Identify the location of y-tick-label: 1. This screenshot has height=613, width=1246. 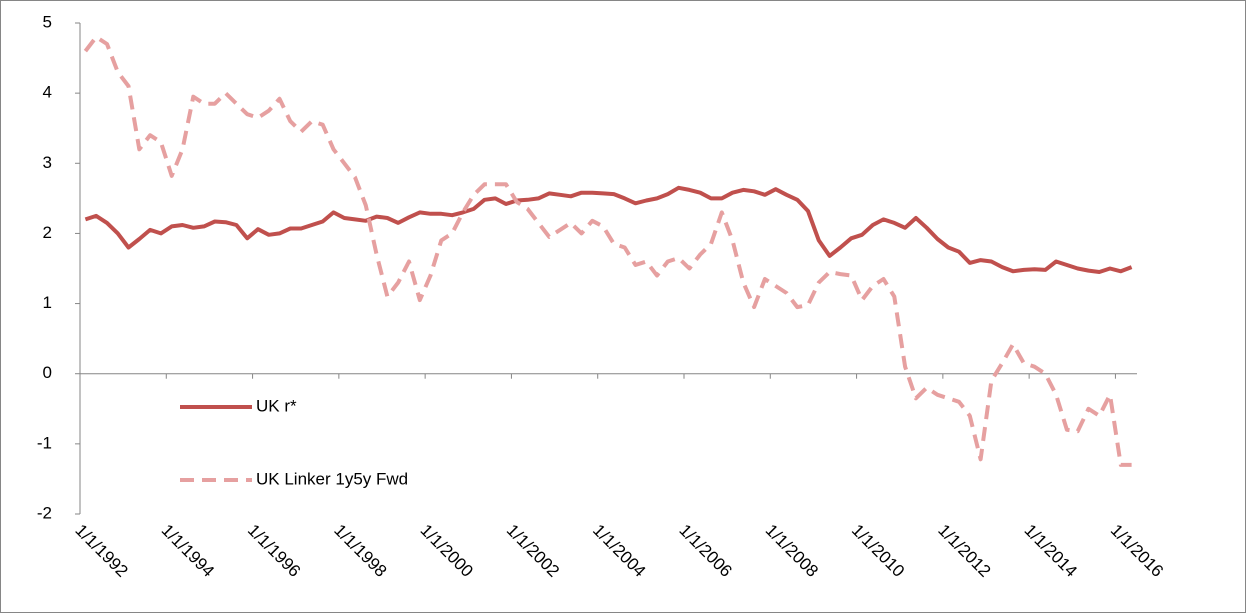
(47, 302).